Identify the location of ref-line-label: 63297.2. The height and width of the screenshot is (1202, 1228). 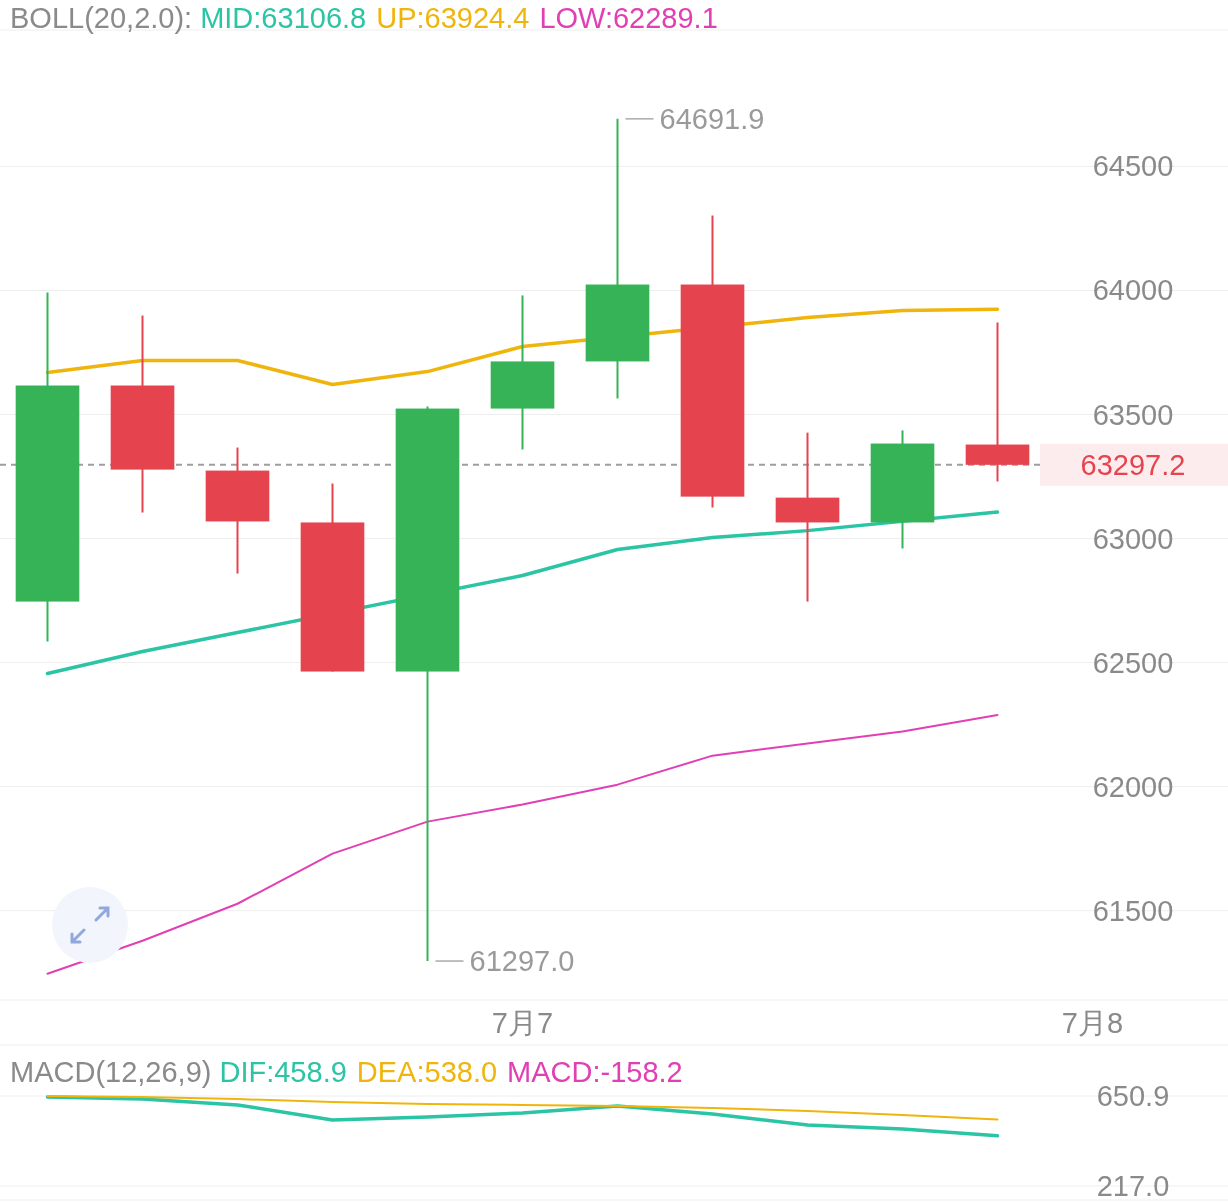
(1133, 464).